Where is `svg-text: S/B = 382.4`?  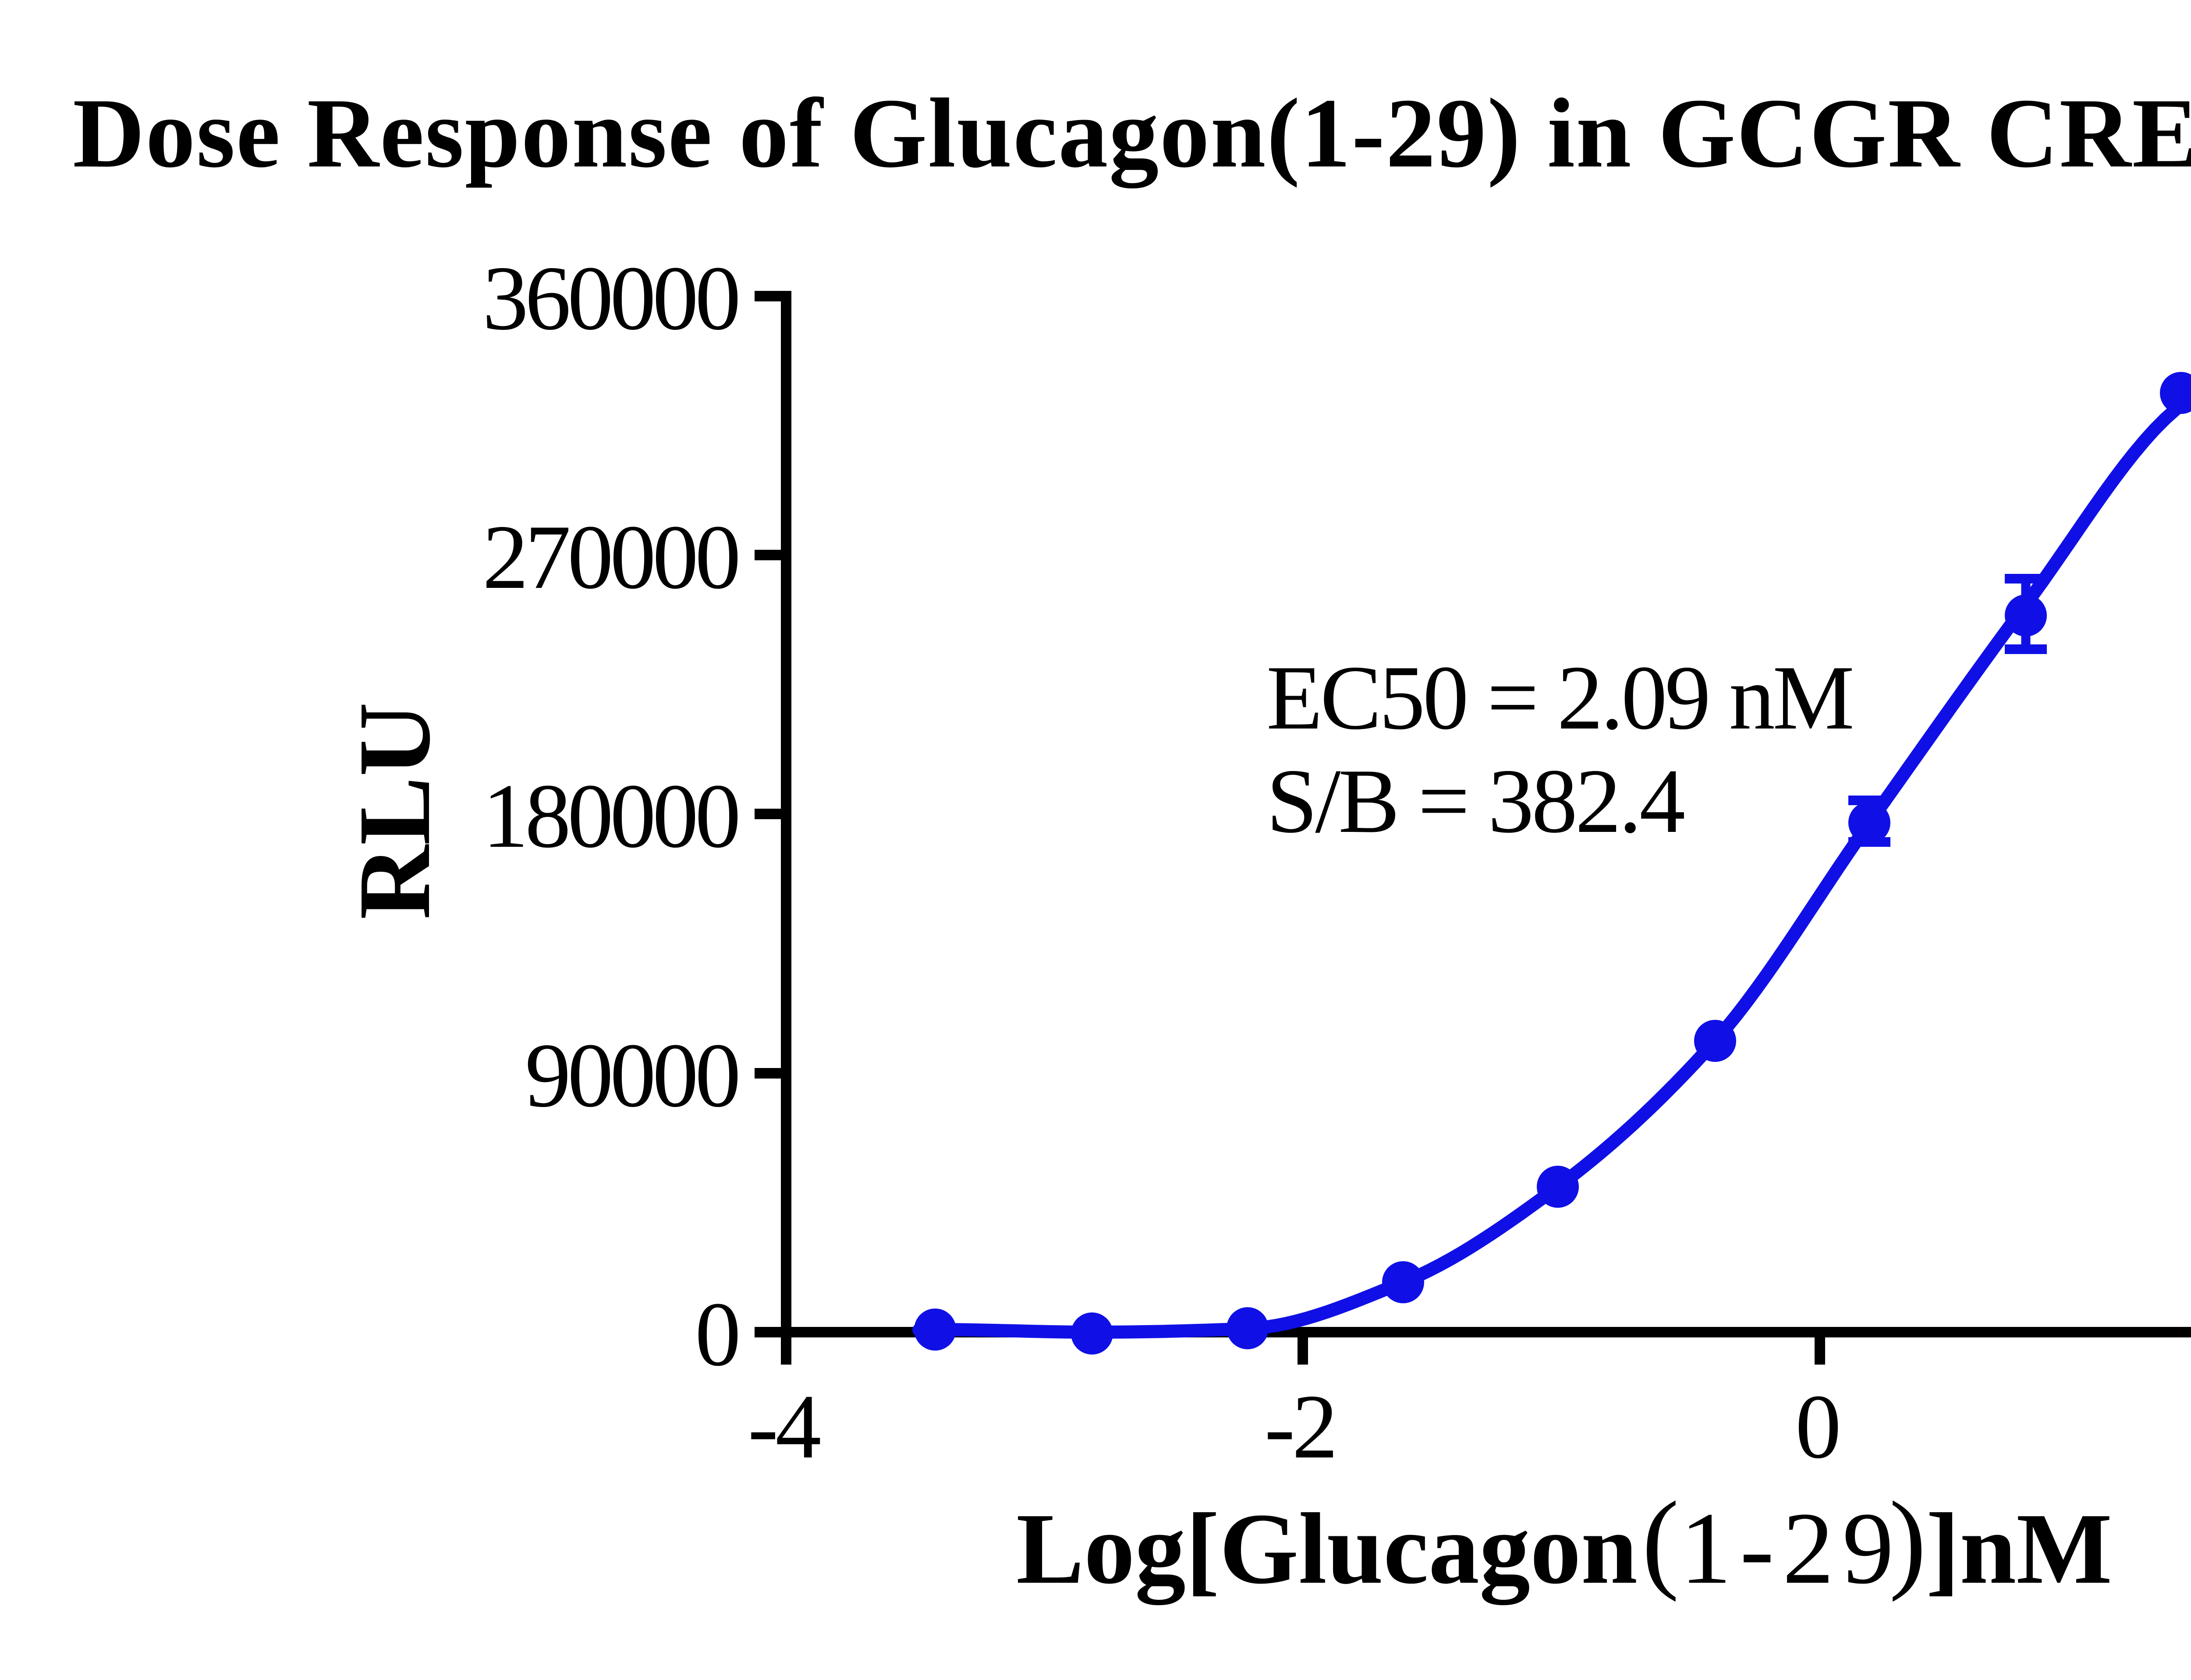
svg-text: S/B = 382.4 is located at coordinates (1475, 801).